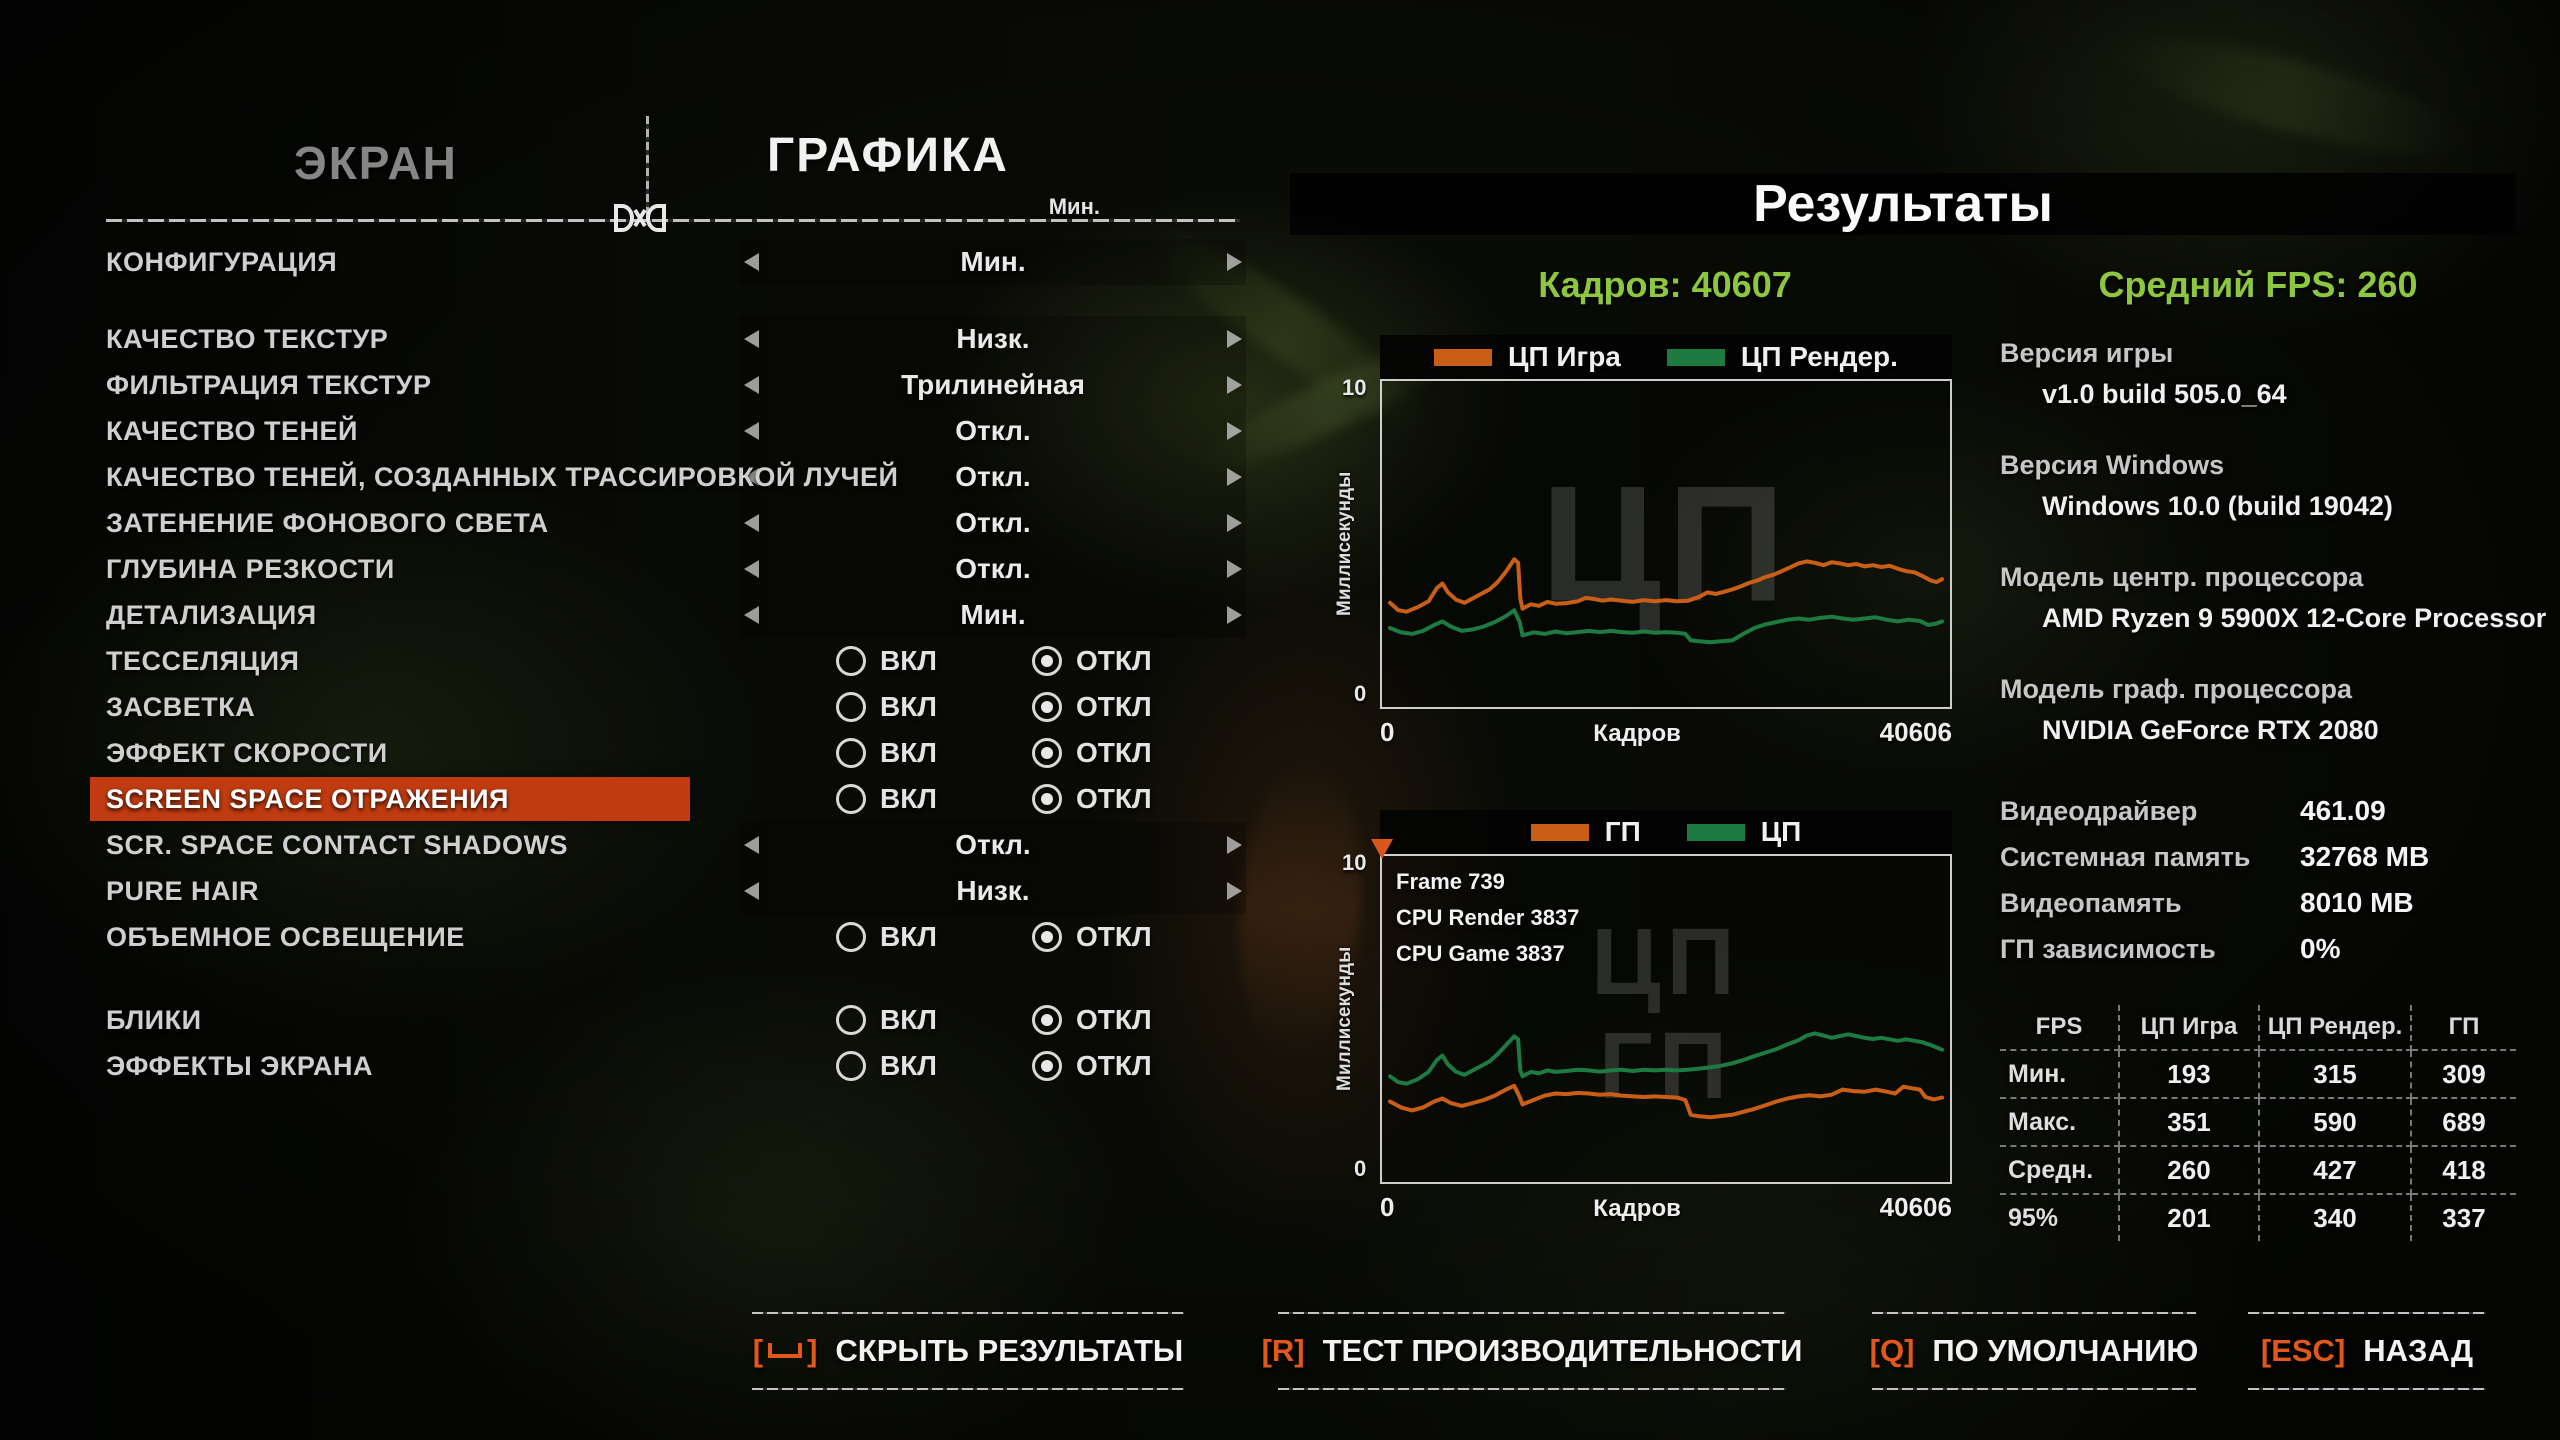 Image resolution: width=2560 pixels, height=1440 pixels. I want to click on restore-defaults-button: [Q] ПО УМОЛЧАНИЮ, so click(2034, 1351).